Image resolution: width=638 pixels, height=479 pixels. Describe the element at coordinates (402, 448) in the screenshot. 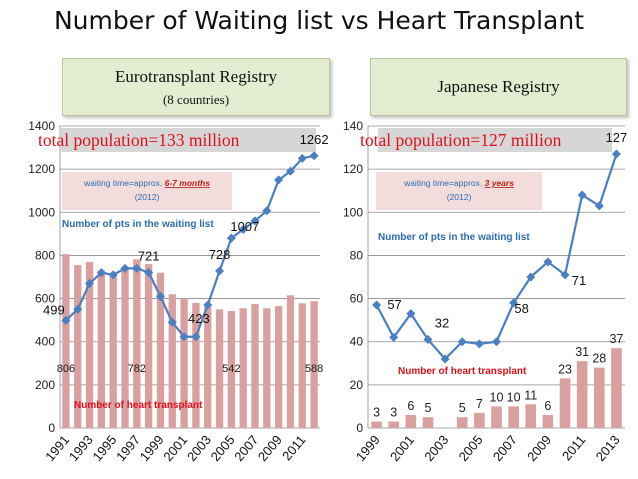

I see `japan-xtick-label: 2001` at that location.